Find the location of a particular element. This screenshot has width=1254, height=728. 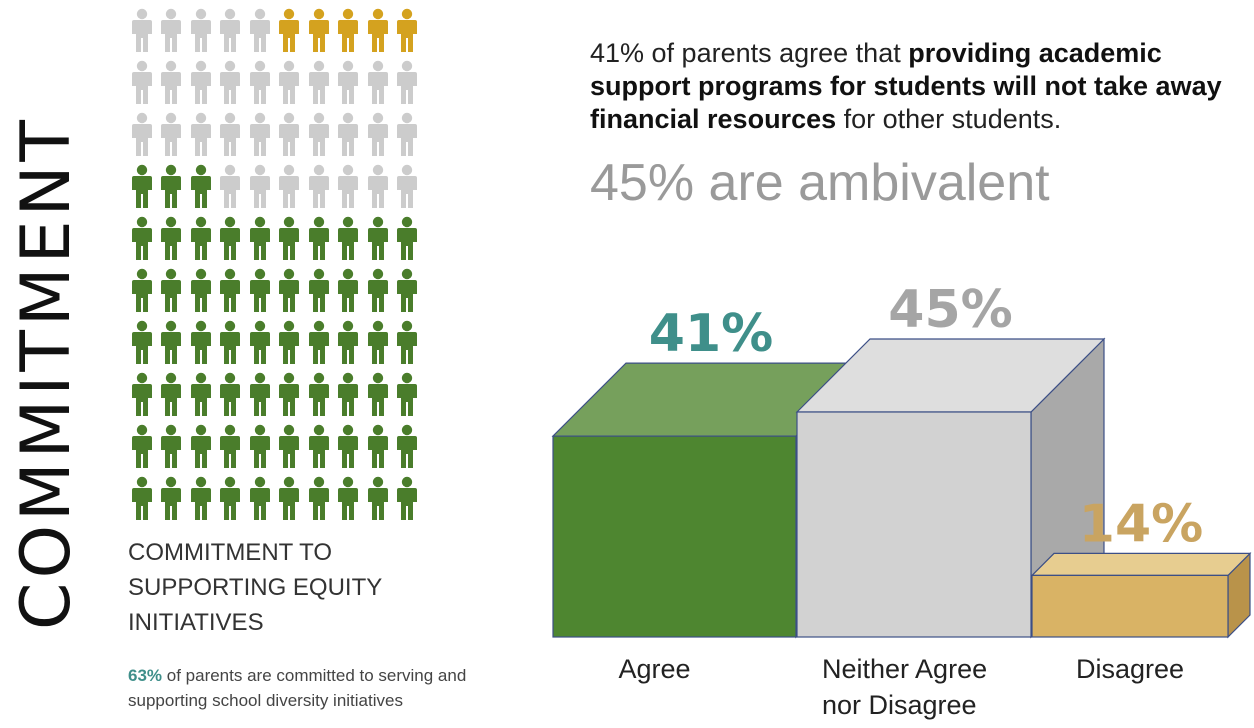

headline-tail: for other students. is located at coordinates (949, 119).